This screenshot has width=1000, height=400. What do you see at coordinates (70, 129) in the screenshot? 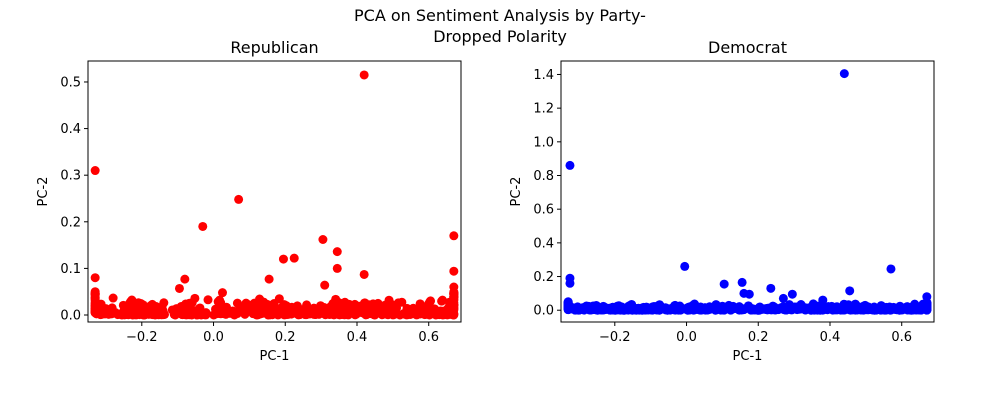
I see `republican-y-tick-label: 0.4` at bounding box center [70, 129].